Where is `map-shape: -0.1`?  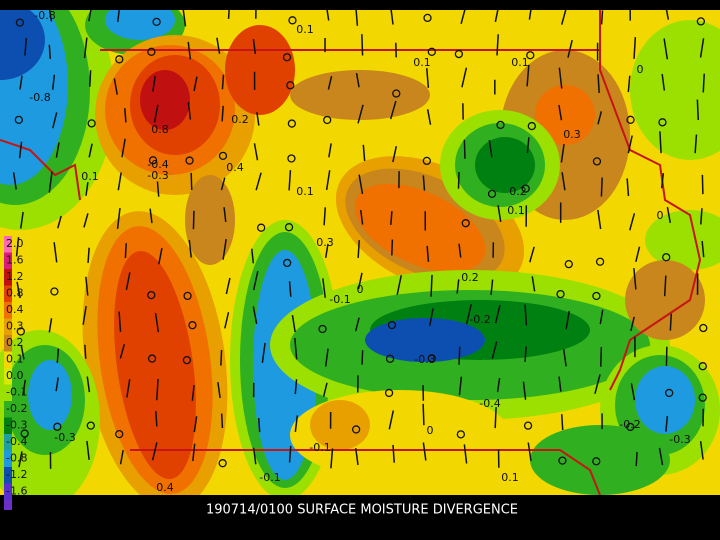 map-shape: -0.1 is located at coordinates (339, 299).